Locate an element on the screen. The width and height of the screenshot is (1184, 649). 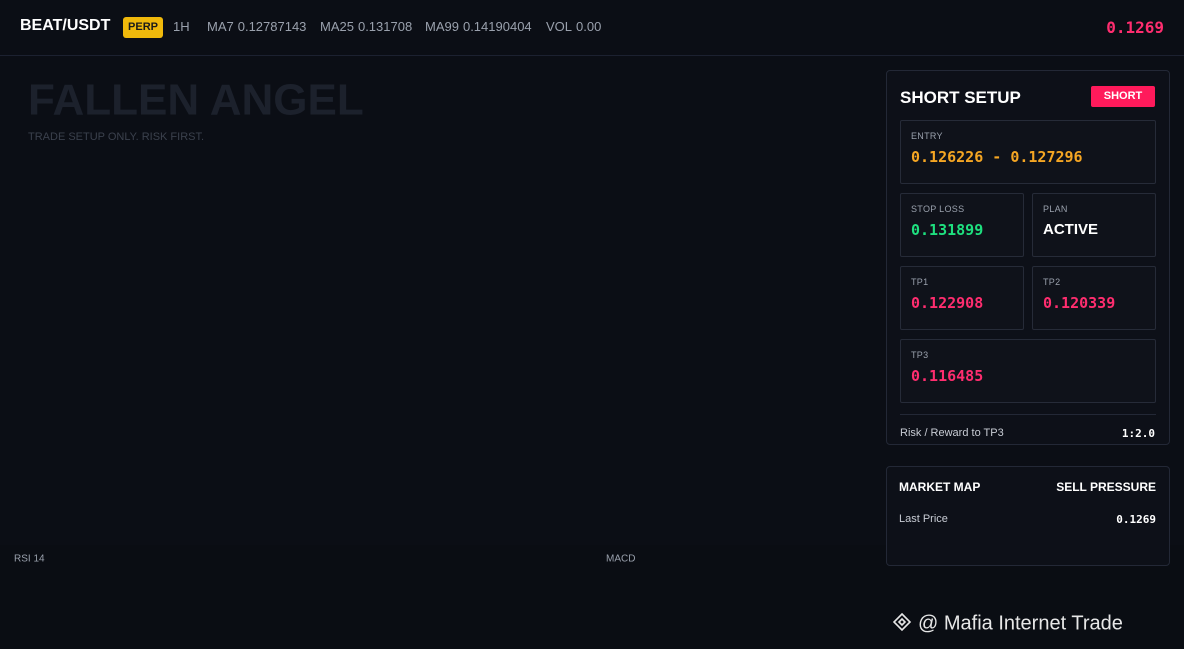
plan-card: PLAN ACTIVE is located at coordinates (1094, 225).